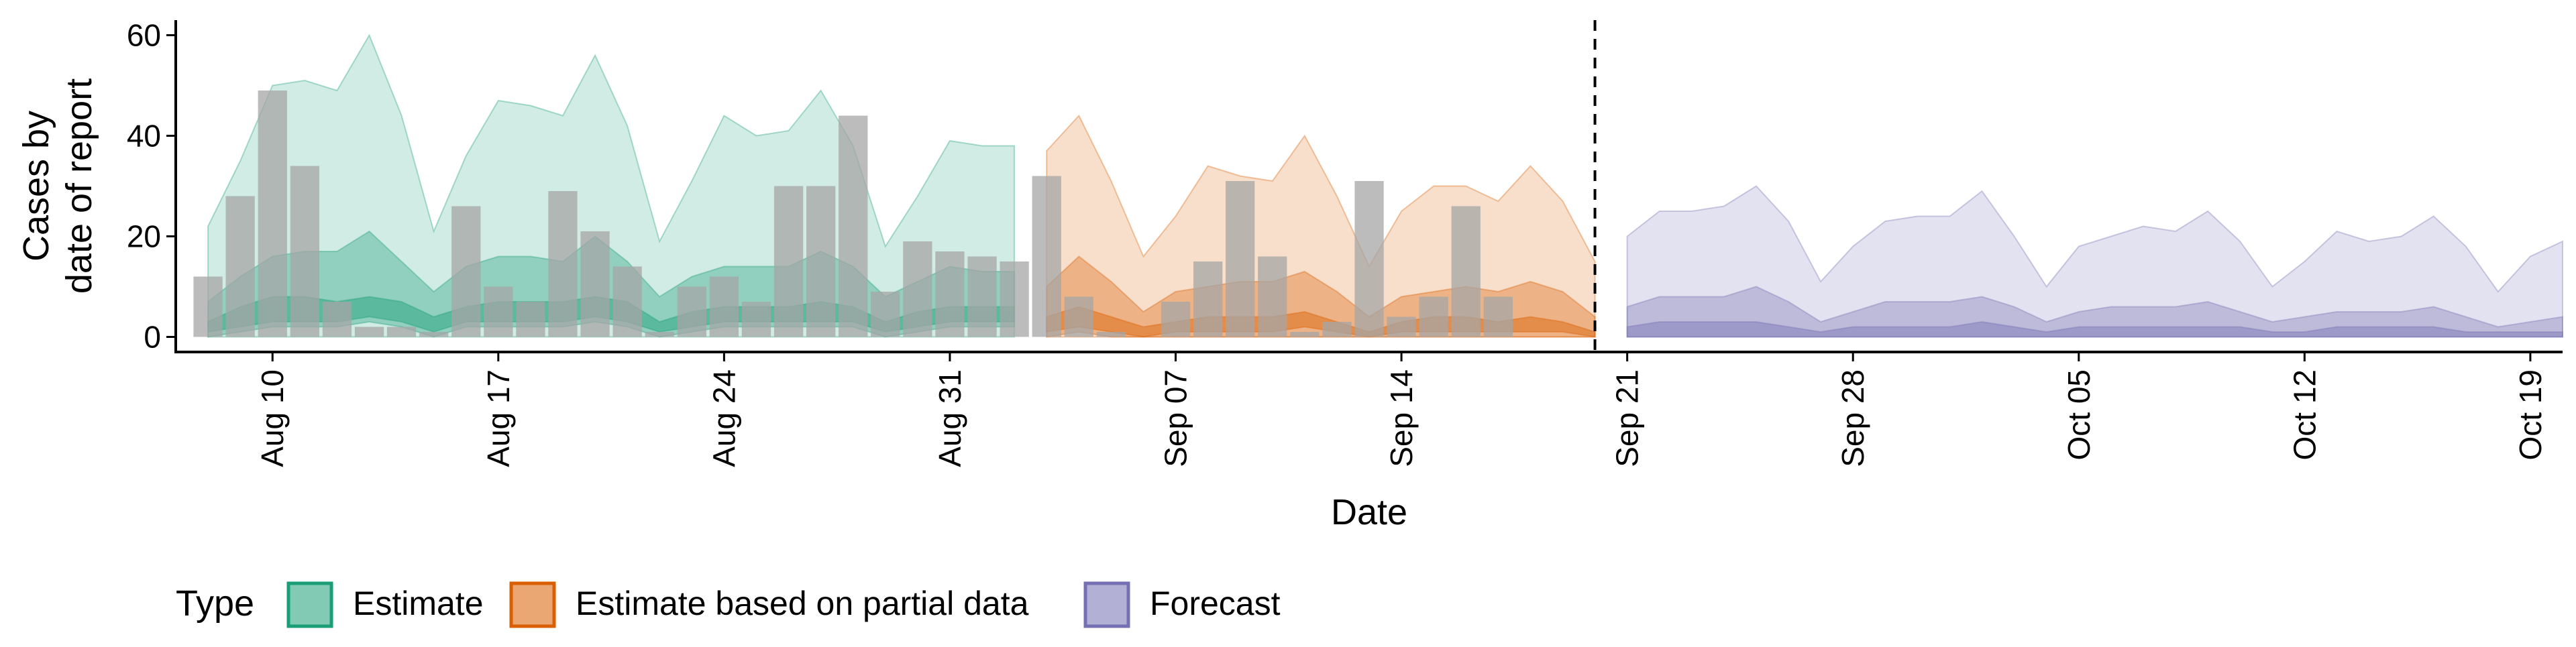 This screenshot has width=2576, height=647. I want to click on band-2-ci50, so click(2094, 312).